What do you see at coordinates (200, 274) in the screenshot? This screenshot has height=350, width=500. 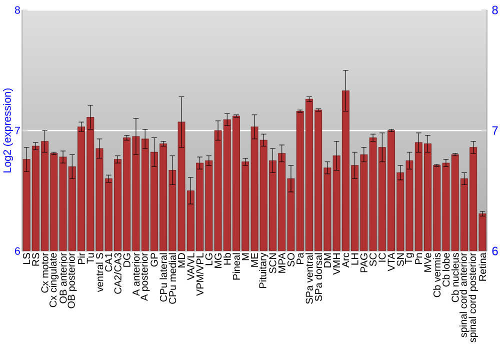 I see `x-tick-label: VPM/VPL` at bounding box center [200, 274].